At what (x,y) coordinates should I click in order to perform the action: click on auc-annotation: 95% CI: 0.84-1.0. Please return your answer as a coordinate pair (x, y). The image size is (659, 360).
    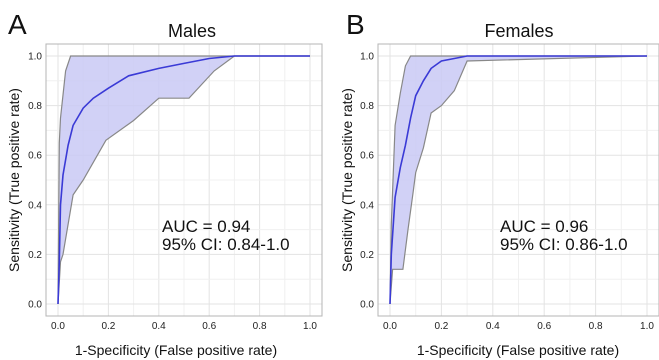
    Looking at the image, I should click on (226, 244).